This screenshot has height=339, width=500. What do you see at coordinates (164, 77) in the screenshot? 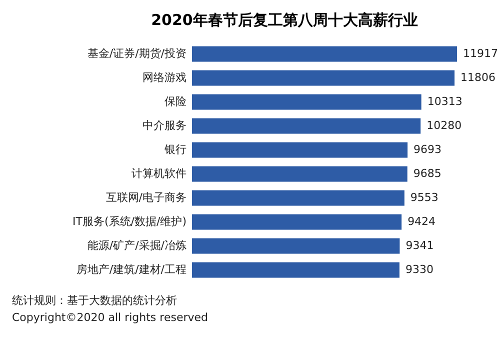
I see `y-tick-label: 网络游戏` at bounding box center [164, 77].